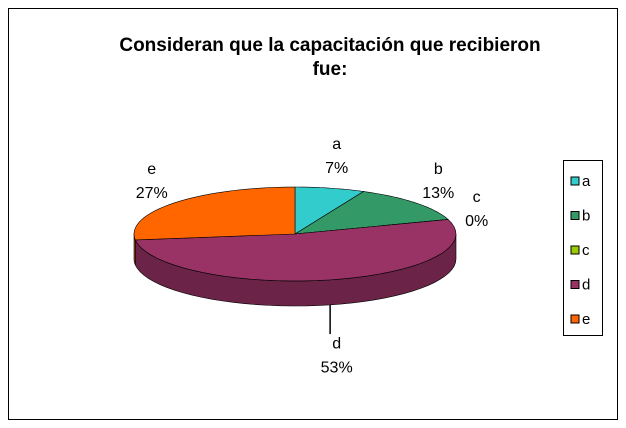 The image size is (626, 428). Describe the element at coordinates (438, 169) in the screenshot. I see `data-label-name: b` at that location.